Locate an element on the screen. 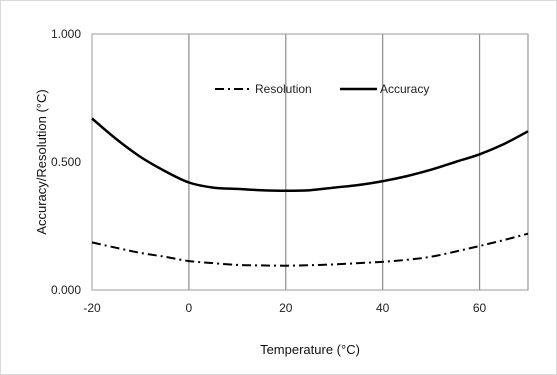 This screenshot has width=557, height=375. x-tick-label: 60 is located at coordinates (480, 308).